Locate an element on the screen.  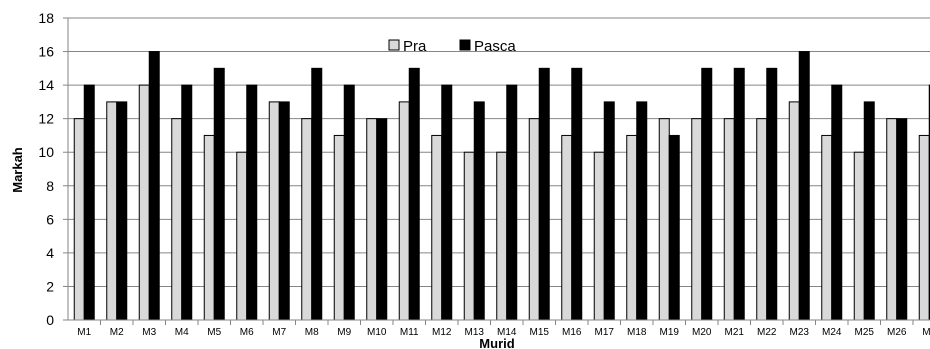
x-tick-label: M20 is located at coordinates (702, 332).